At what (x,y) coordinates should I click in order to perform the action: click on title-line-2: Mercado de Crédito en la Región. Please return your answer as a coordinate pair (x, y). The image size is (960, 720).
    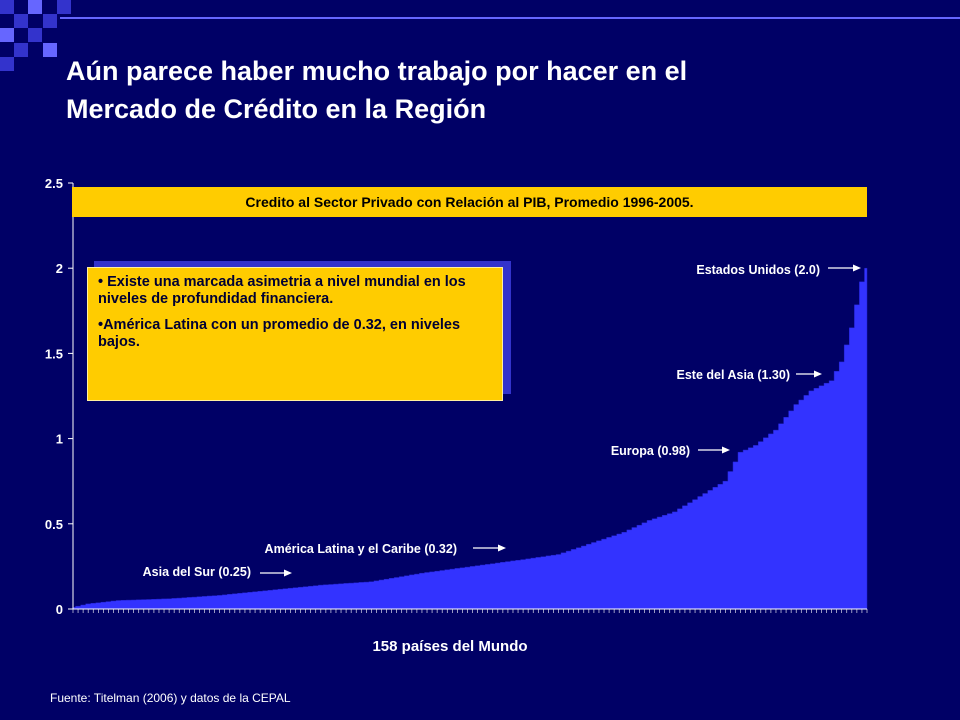
    Looking at the image, I should click on (276, 109).